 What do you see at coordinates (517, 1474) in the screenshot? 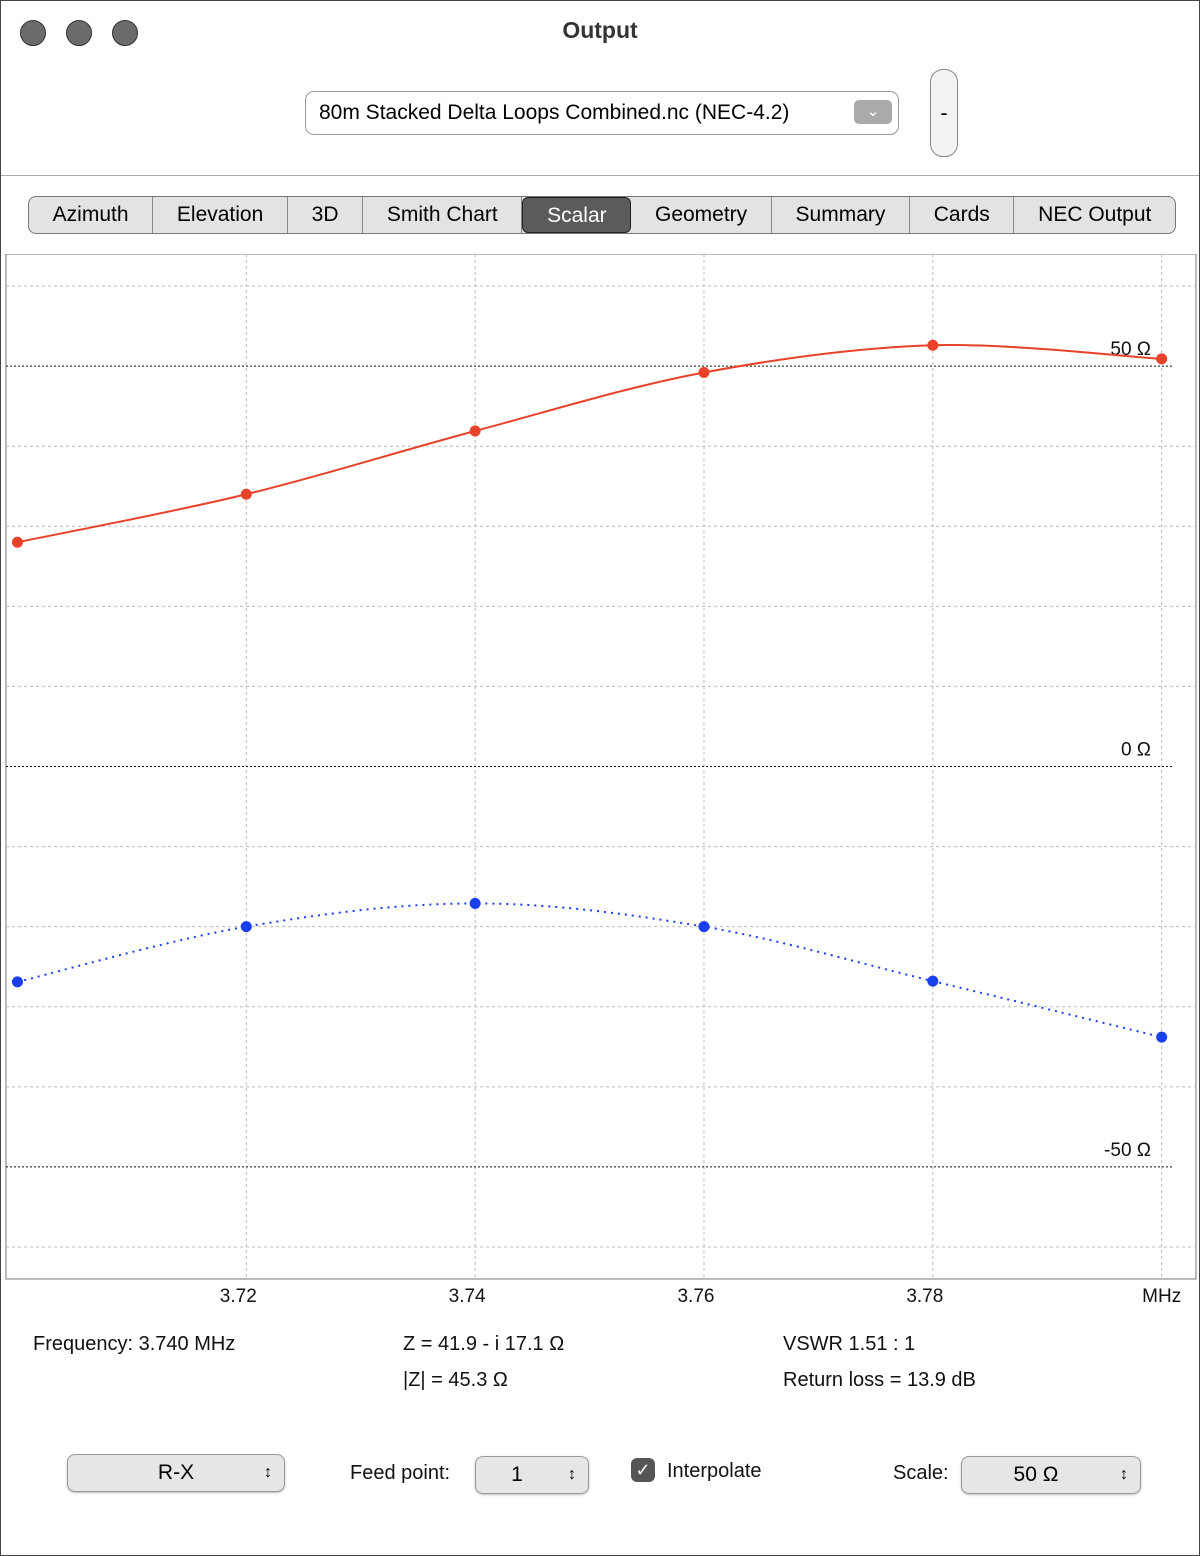
I see `feed-value: 1` at bounding box center [517, 1474].